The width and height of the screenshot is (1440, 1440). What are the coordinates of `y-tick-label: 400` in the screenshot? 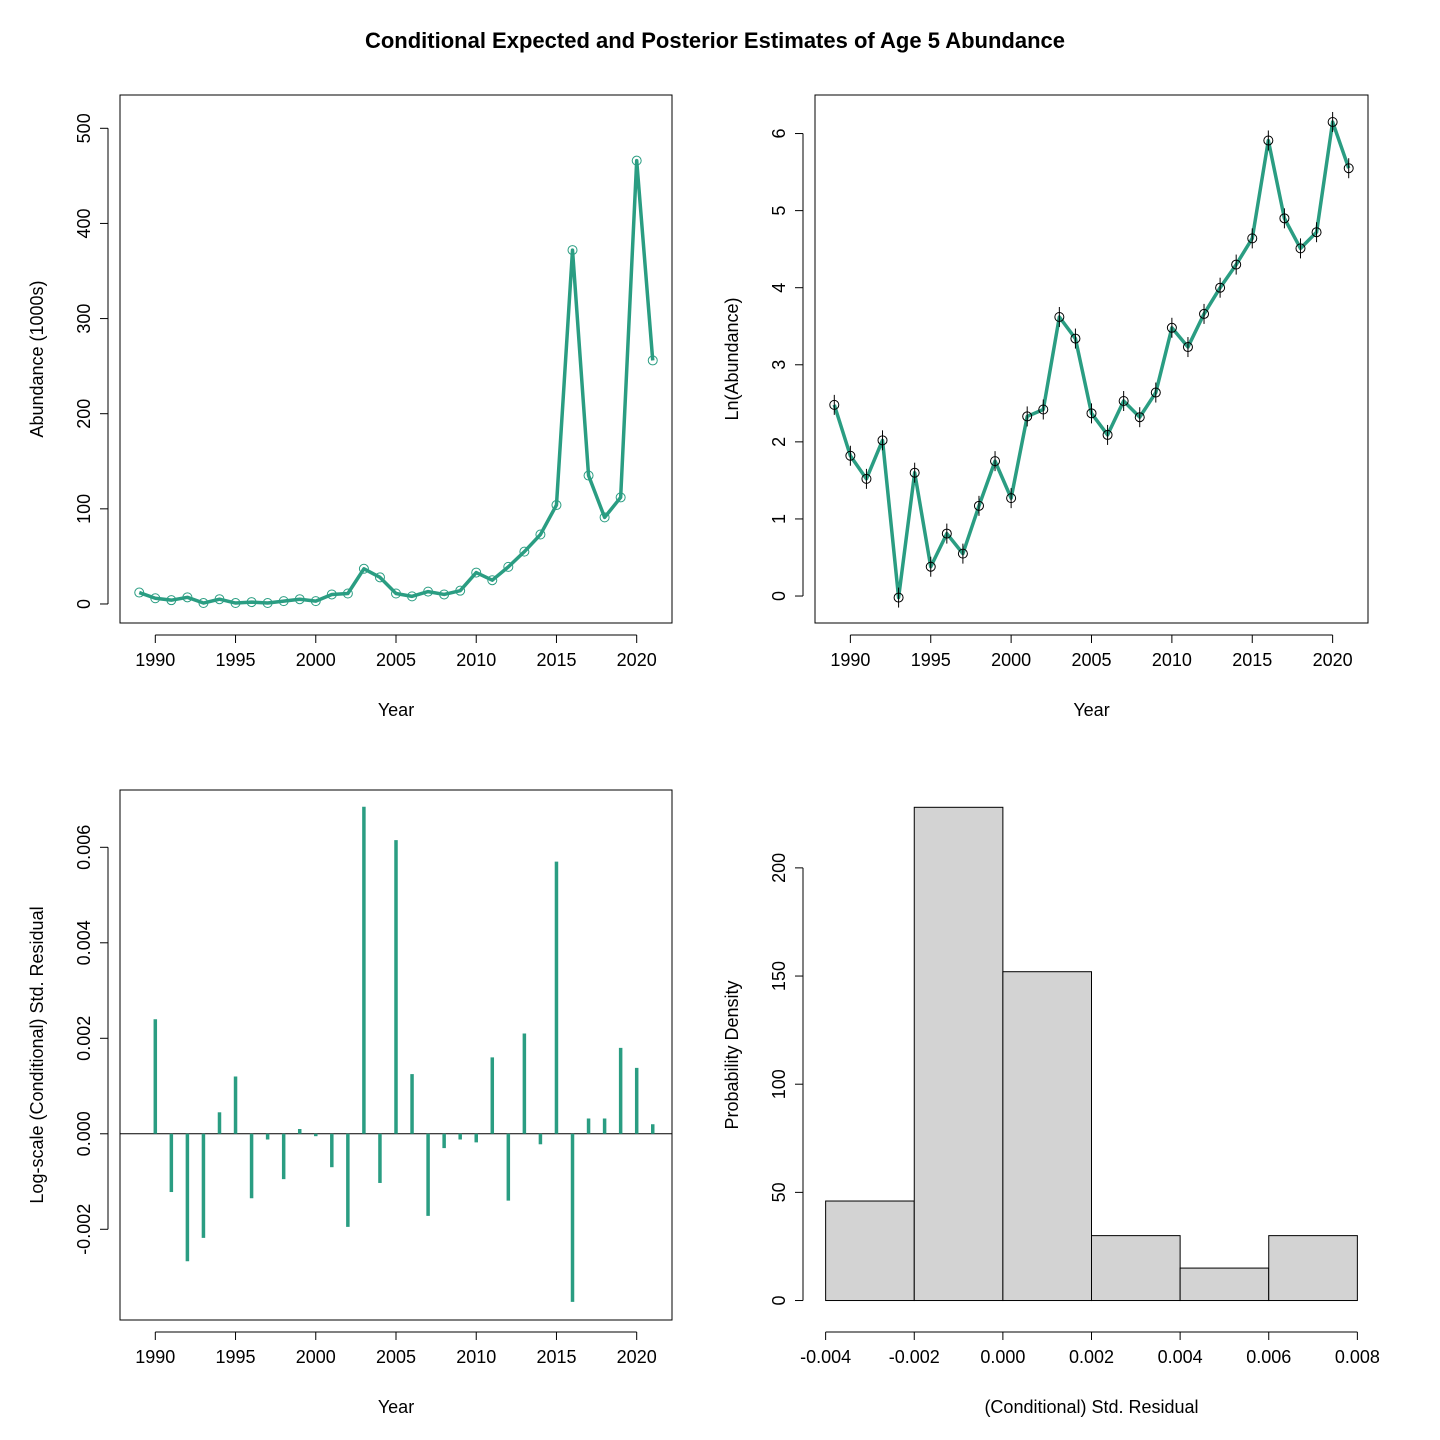 It's located at (84, 223).